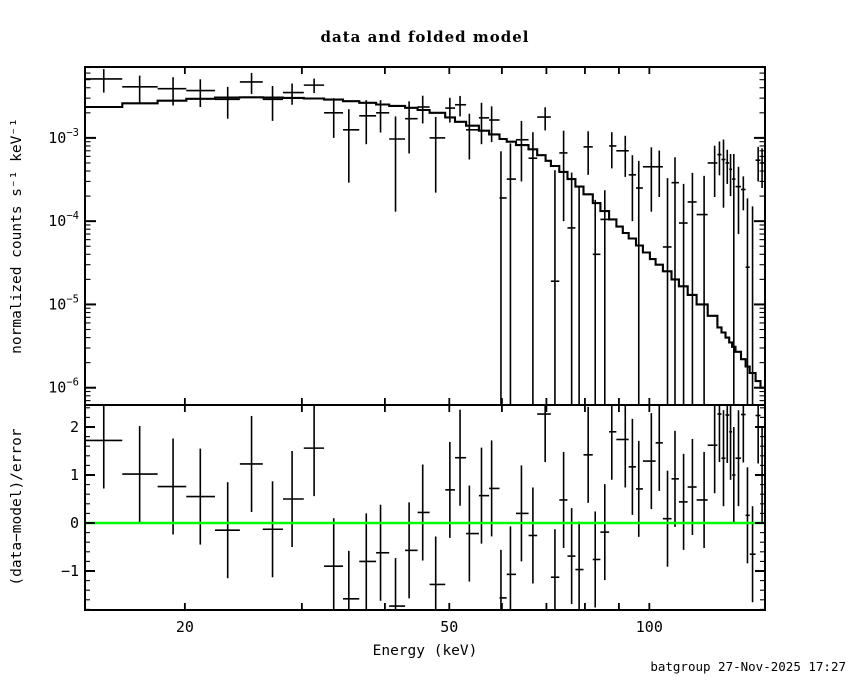  I want to click on x-tick-label: 50, so click(449, 627).